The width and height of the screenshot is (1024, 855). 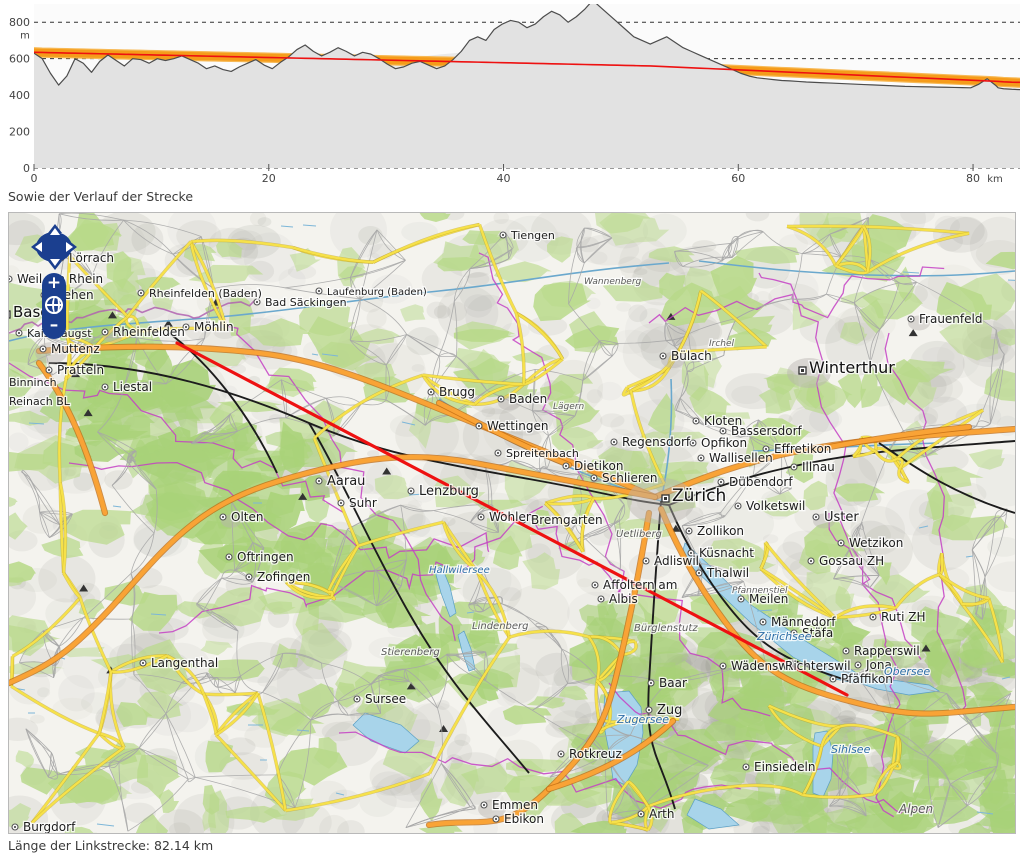 I want to click on chart-x-axis: 0 20 40 60 80 km, so click(x=517, y=174).